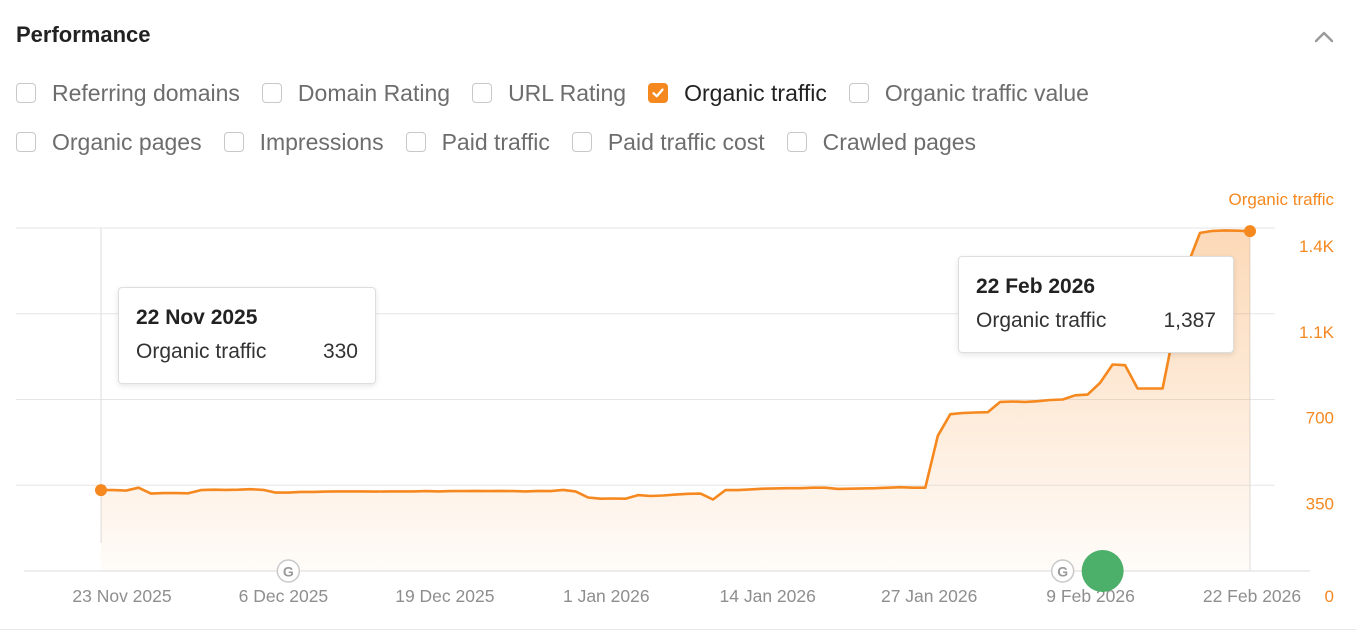 Image resolution: width=1356 pixels, height=638 pixels. What do you see at coordinates (83, 34) in the screenshot?
I see `panel-title: Performance` at bounding box center [83, 34].